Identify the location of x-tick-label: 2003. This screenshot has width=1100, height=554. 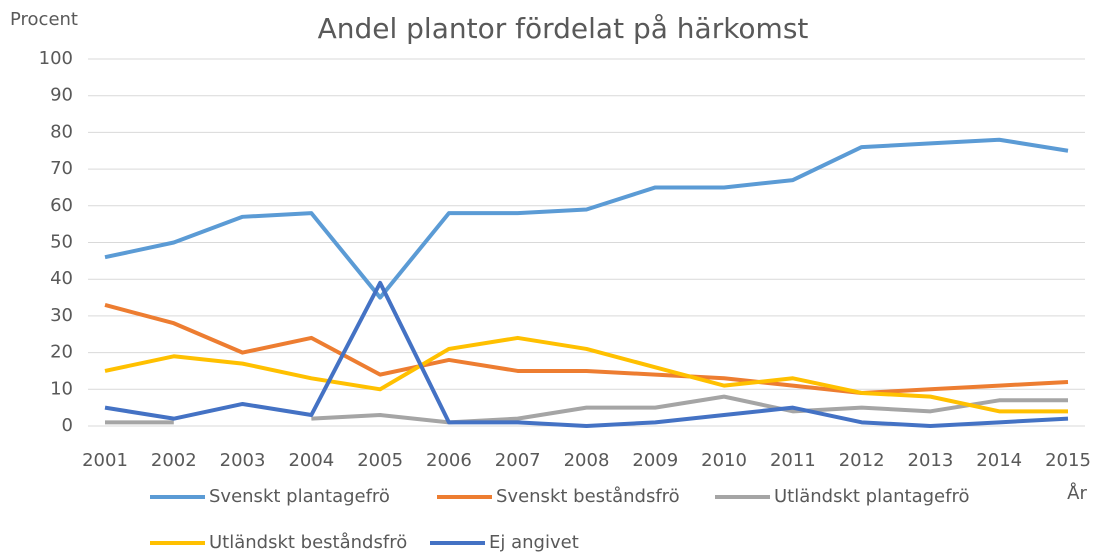
(243, 460).